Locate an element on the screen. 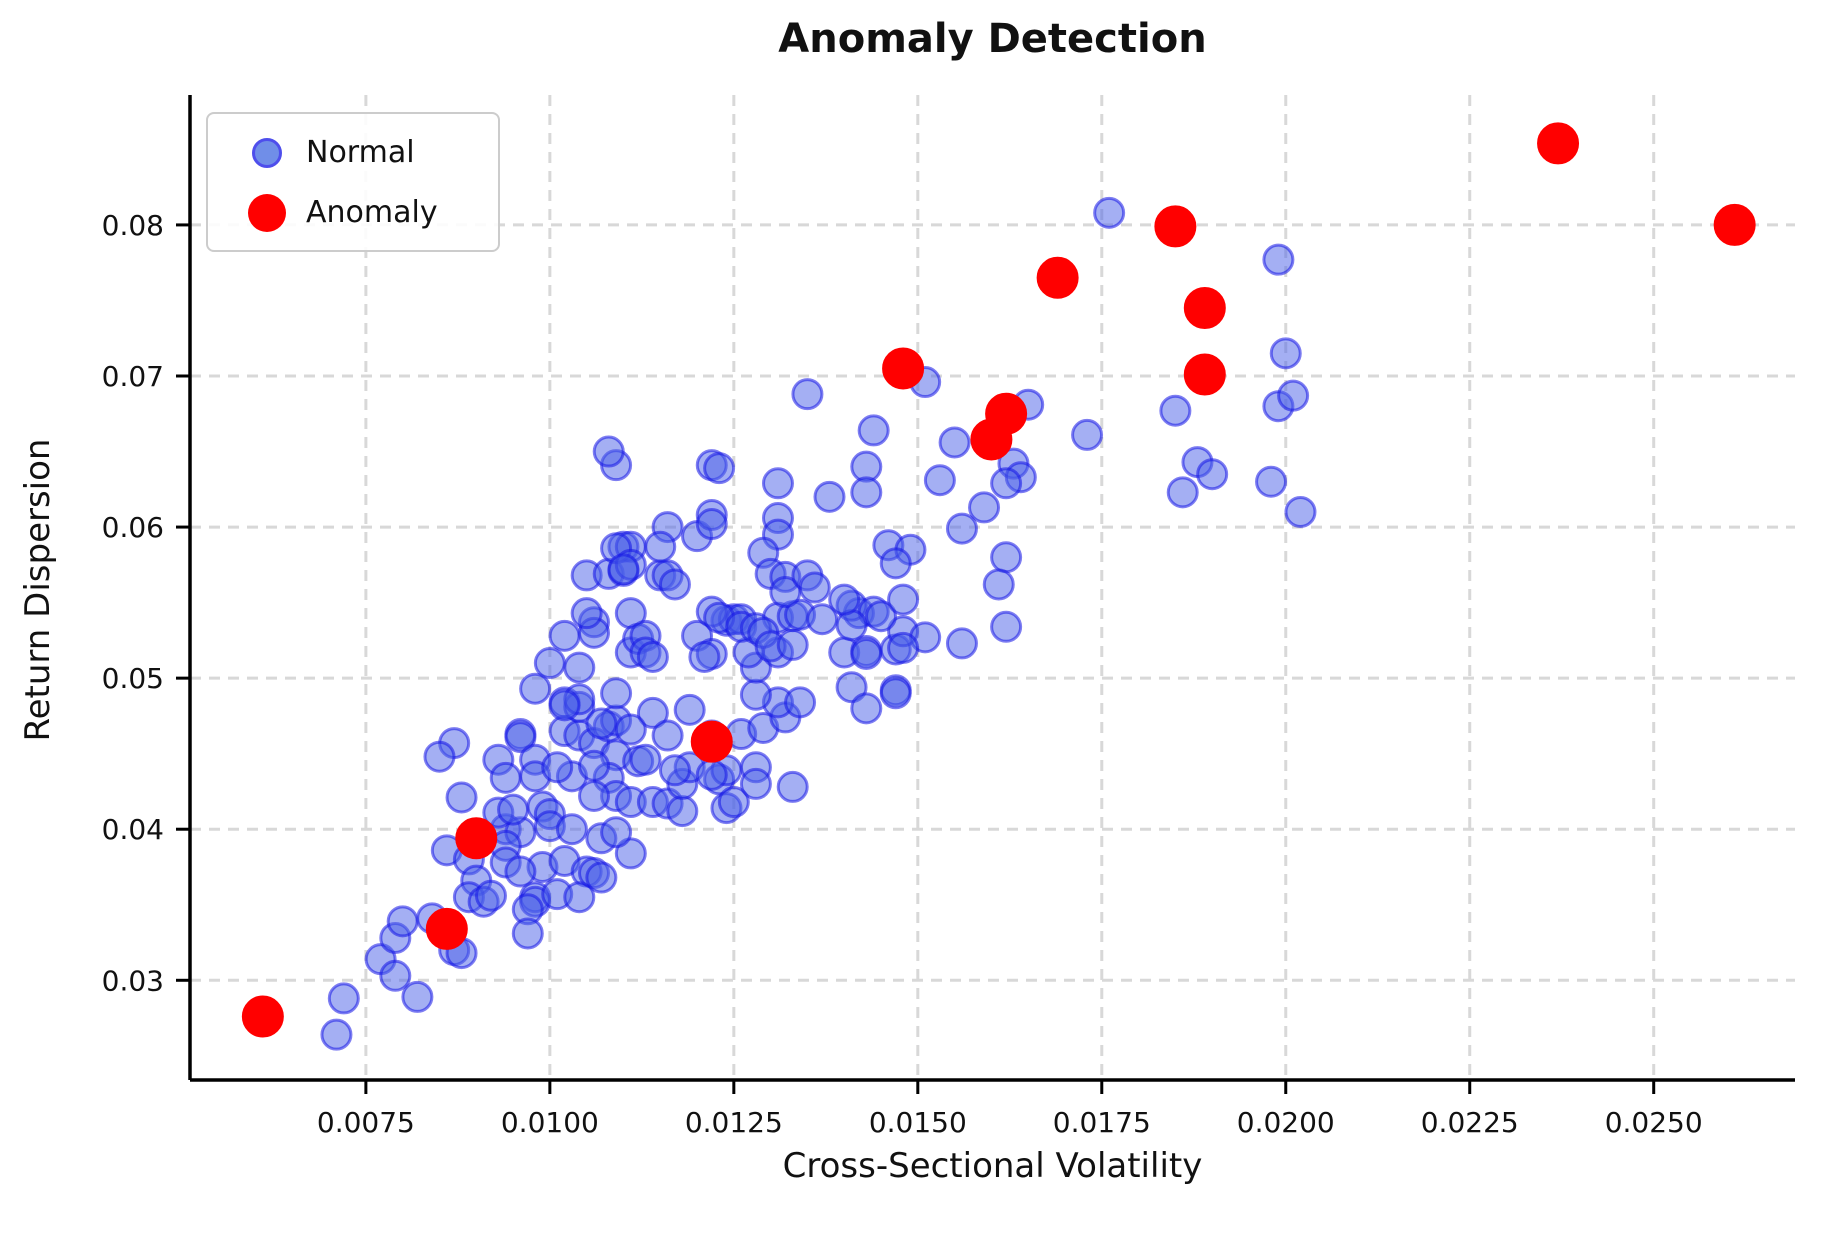  legend-item-normal: Normal is located at coordinates (353, 153).